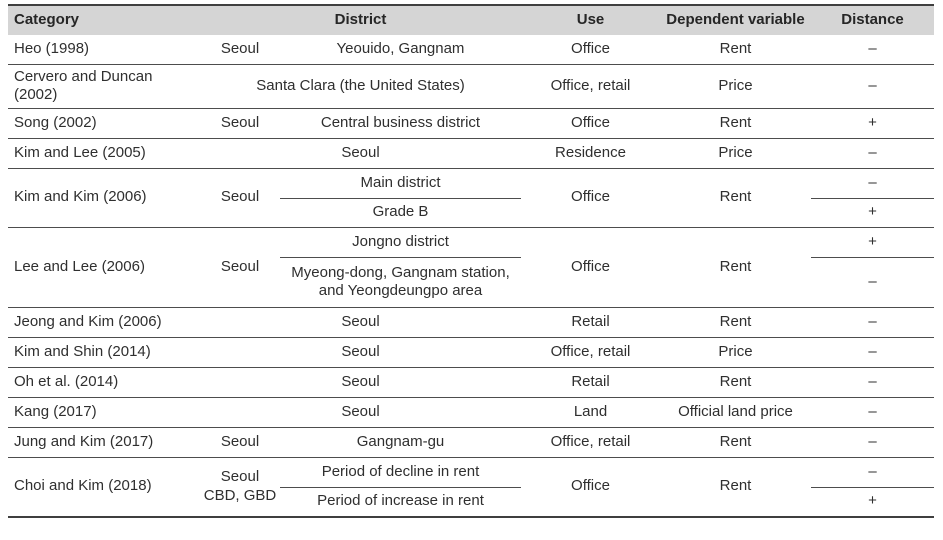  Describe the element at coordinates (66, 381) in the screenshot. I see `category-cell: Oh et al. (2014)` at that location.